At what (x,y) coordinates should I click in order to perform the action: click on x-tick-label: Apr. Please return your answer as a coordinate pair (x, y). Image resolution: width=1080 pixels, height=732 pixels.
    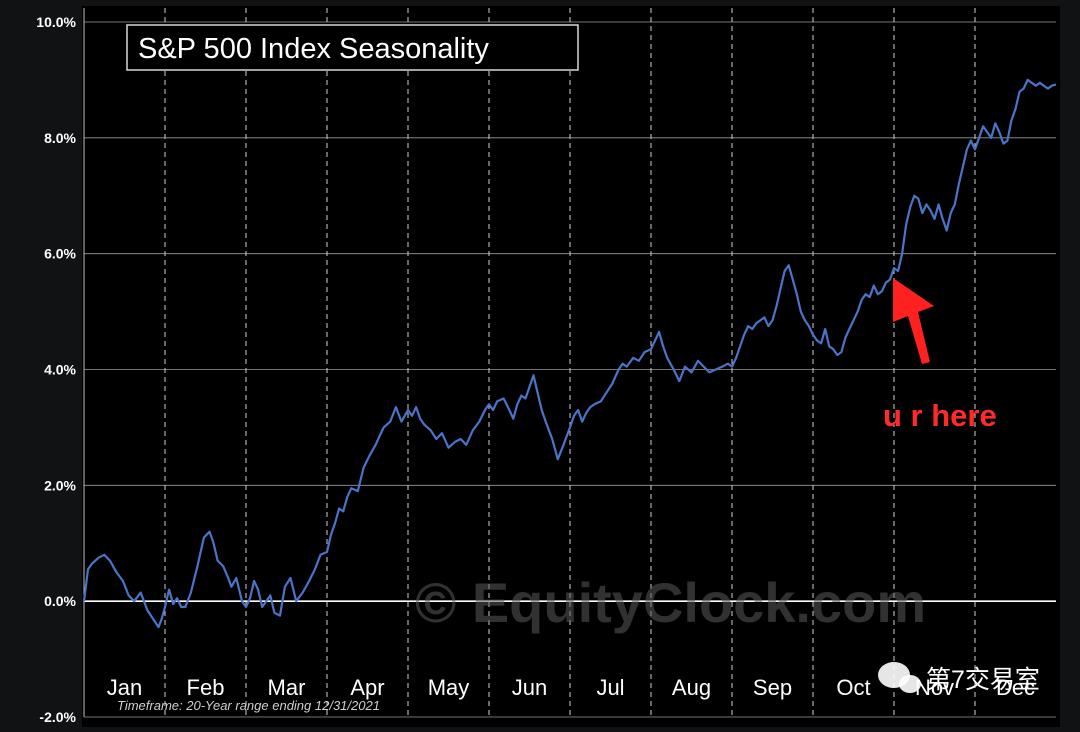
    Looking at the image, I should click on (367, 687).